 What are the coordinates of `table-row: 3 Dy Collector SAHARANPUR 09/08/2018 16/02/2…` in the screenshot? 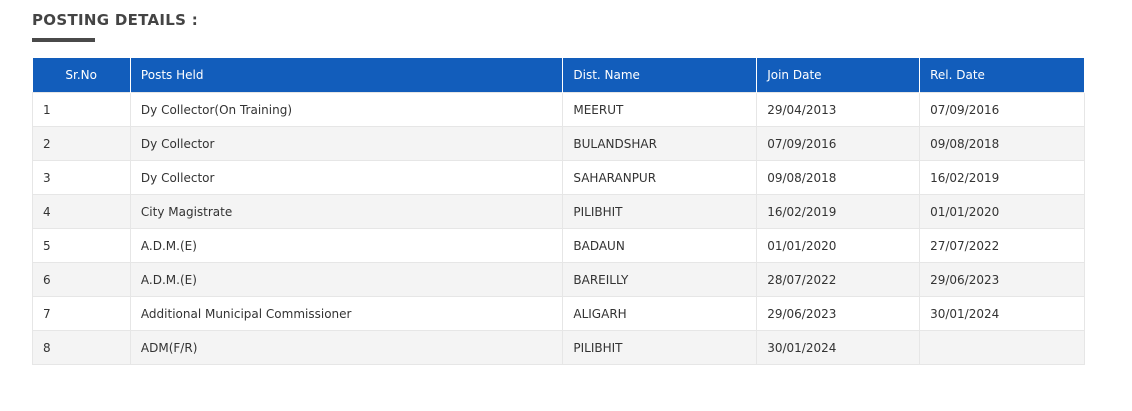 It's located at (558, 177).